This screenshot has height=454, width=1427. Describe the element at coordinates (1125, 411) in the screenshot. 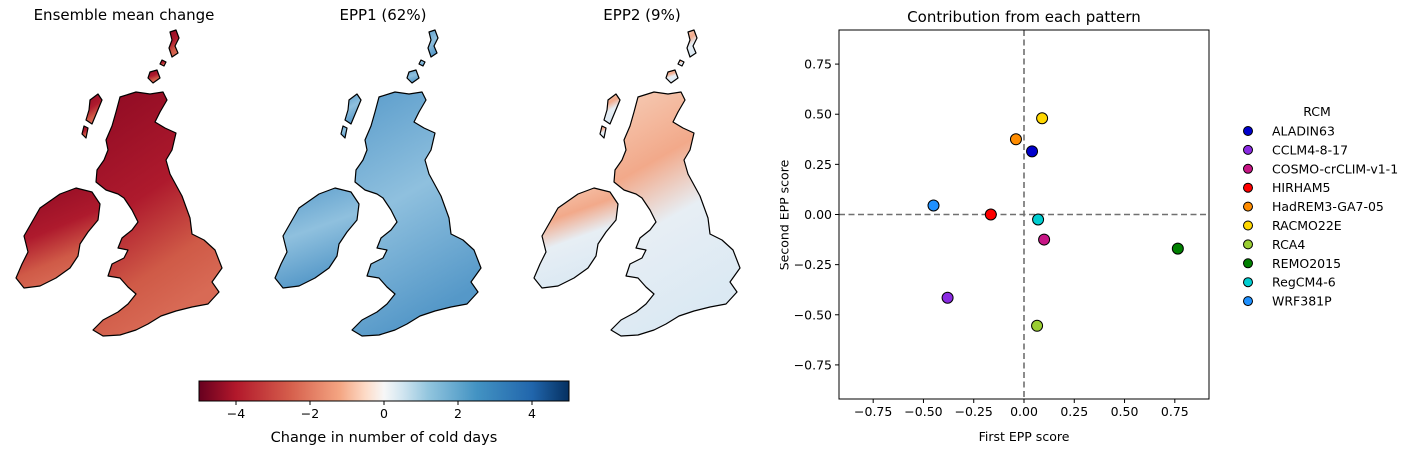

I see `x-tick-label: 0.50` at that location.